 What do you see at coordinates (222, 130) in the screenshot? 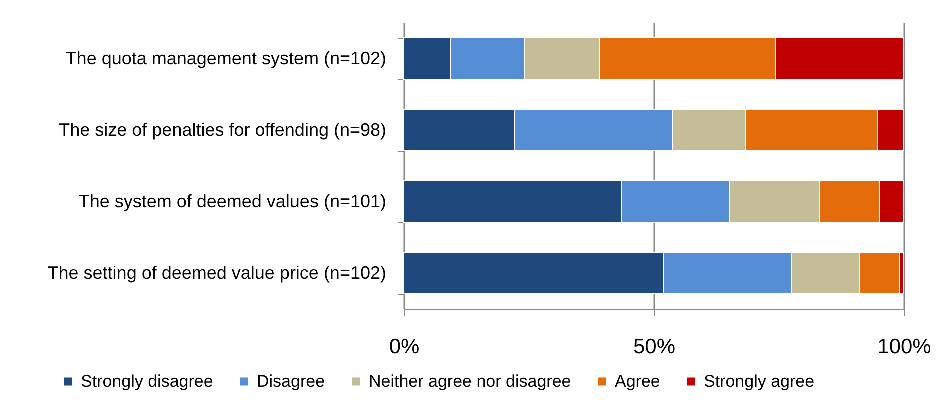
I see `y-tick-label: The size of penalties for offending (n=98)` at bounding box center [222, 130].